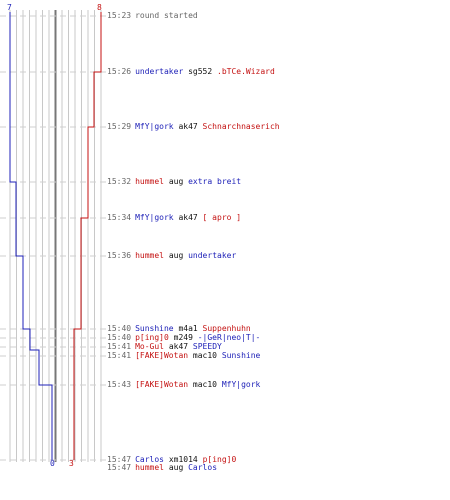  What do you see at coordinates (212, 255) in the screenshot?
I see `victim-name: undertaker` at bounding box center [212, 255].